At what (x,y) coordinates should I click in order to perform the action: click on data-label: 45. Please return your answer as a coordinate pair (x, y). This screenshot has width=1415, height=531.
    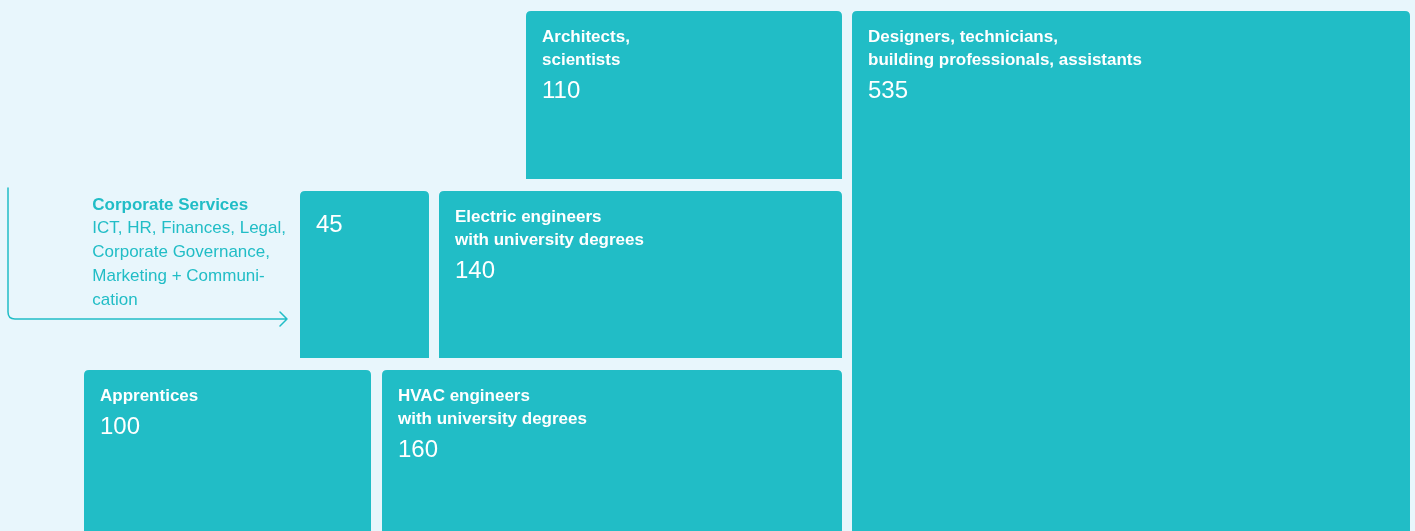
    Looking at the image, I should click on (329, 223).